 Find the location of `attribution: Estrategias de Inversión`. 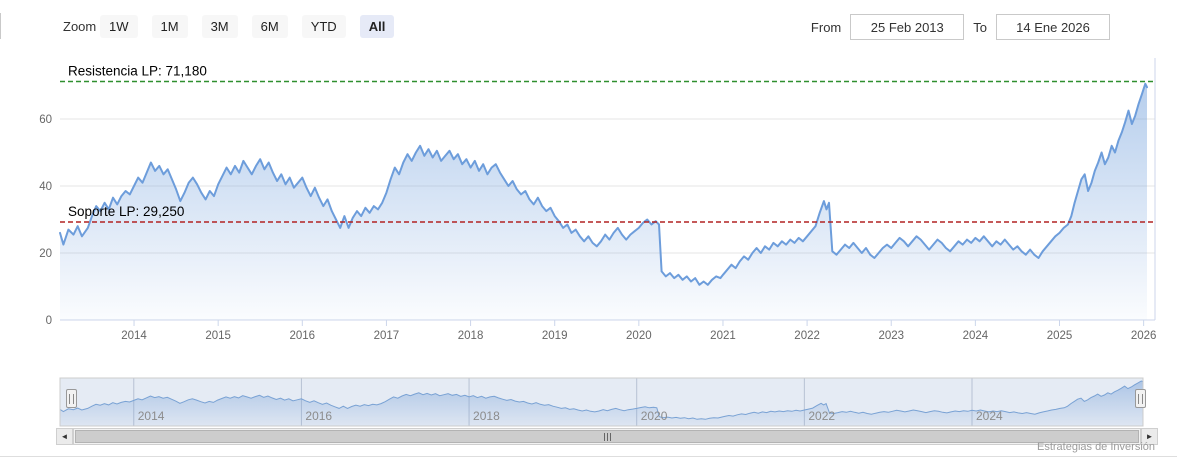

attribution: Estrategias de Inversión is located at coordinates (1095, 447).